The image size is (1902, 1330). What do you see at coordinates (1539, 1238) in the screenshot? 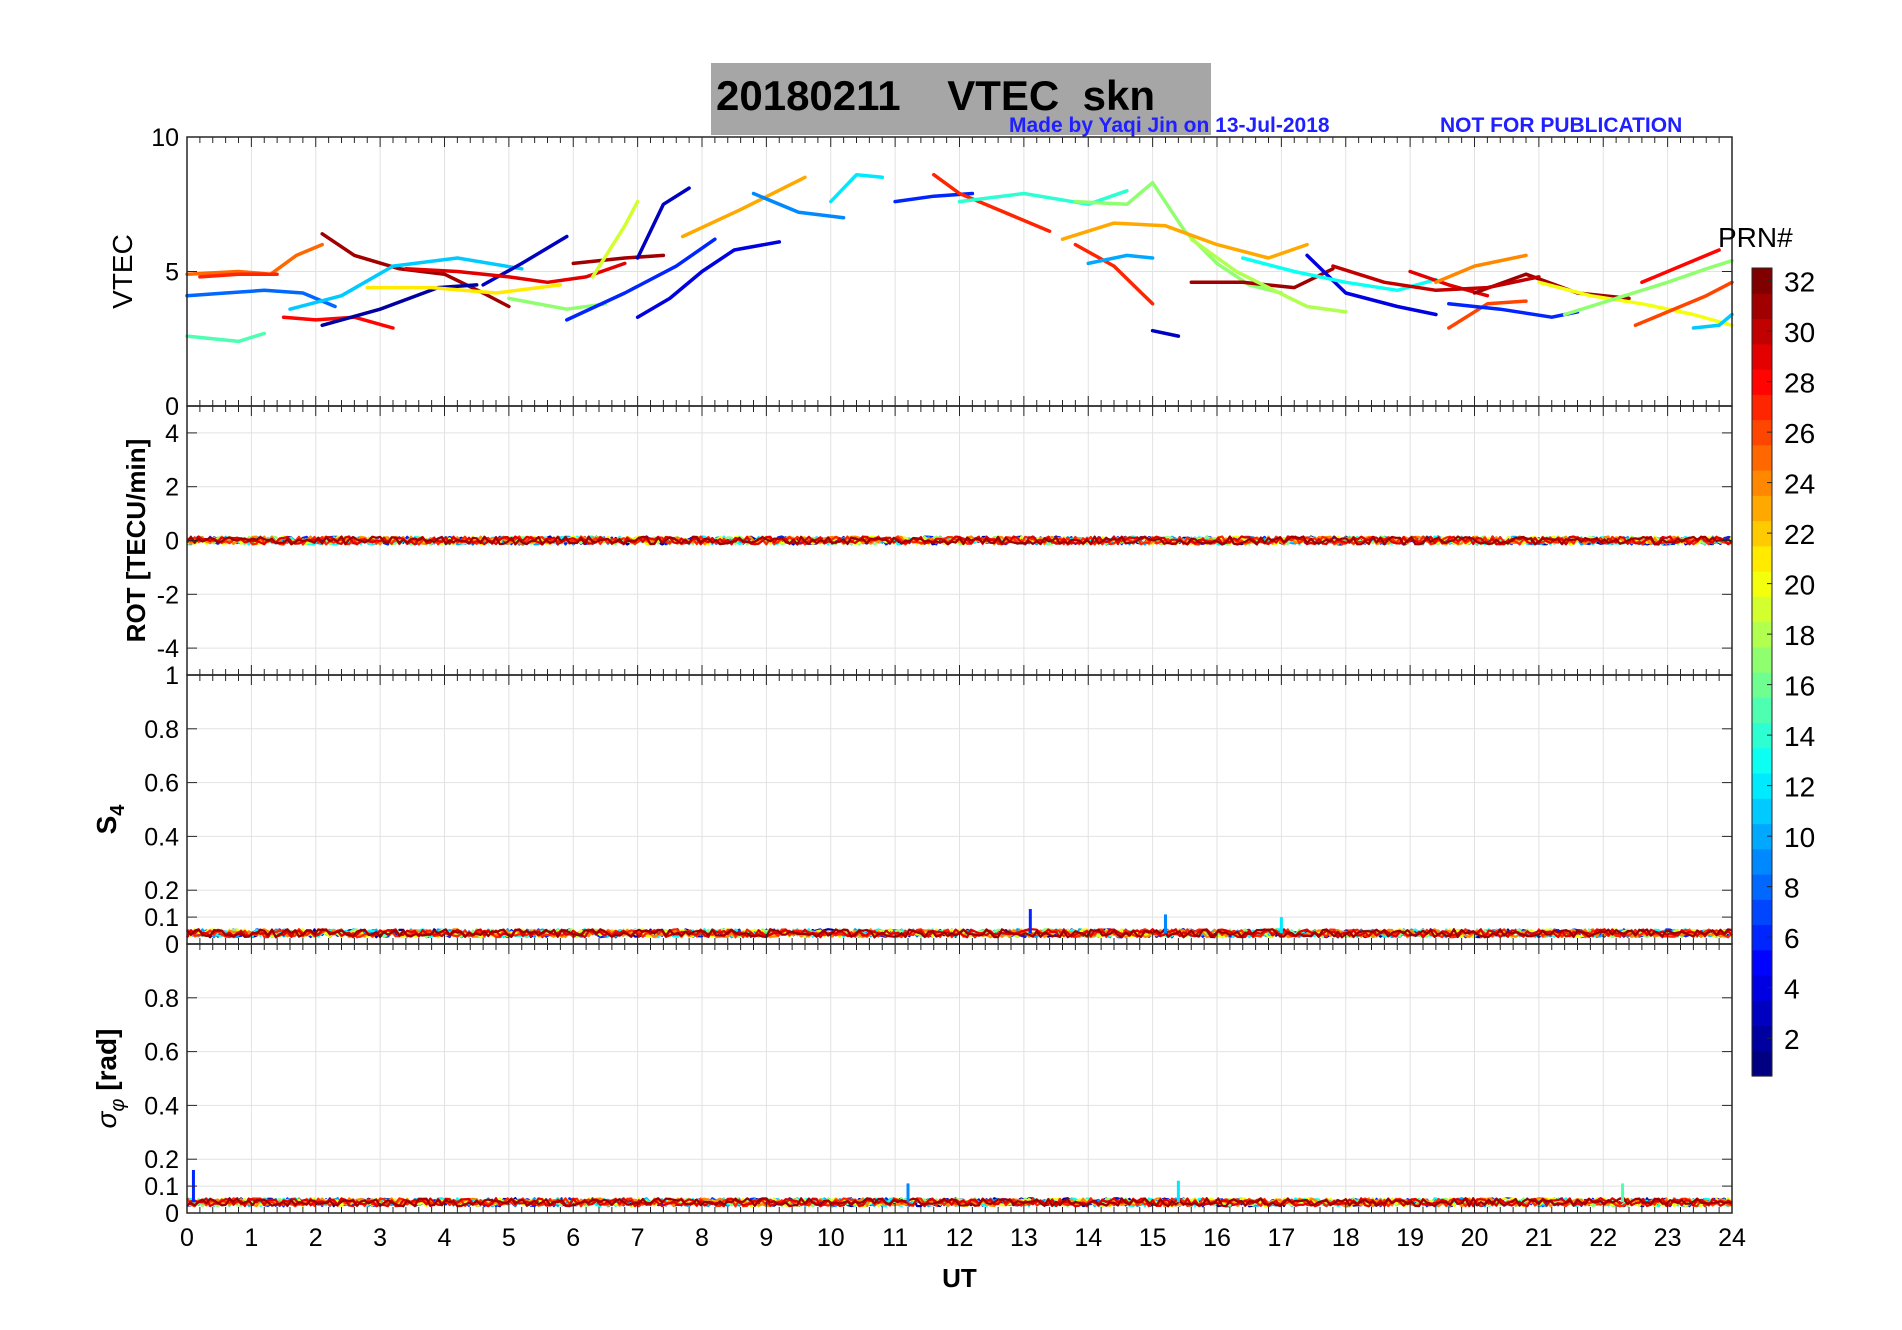
I see `x-tick-label: 21` at bounding box center [1539, 1238].